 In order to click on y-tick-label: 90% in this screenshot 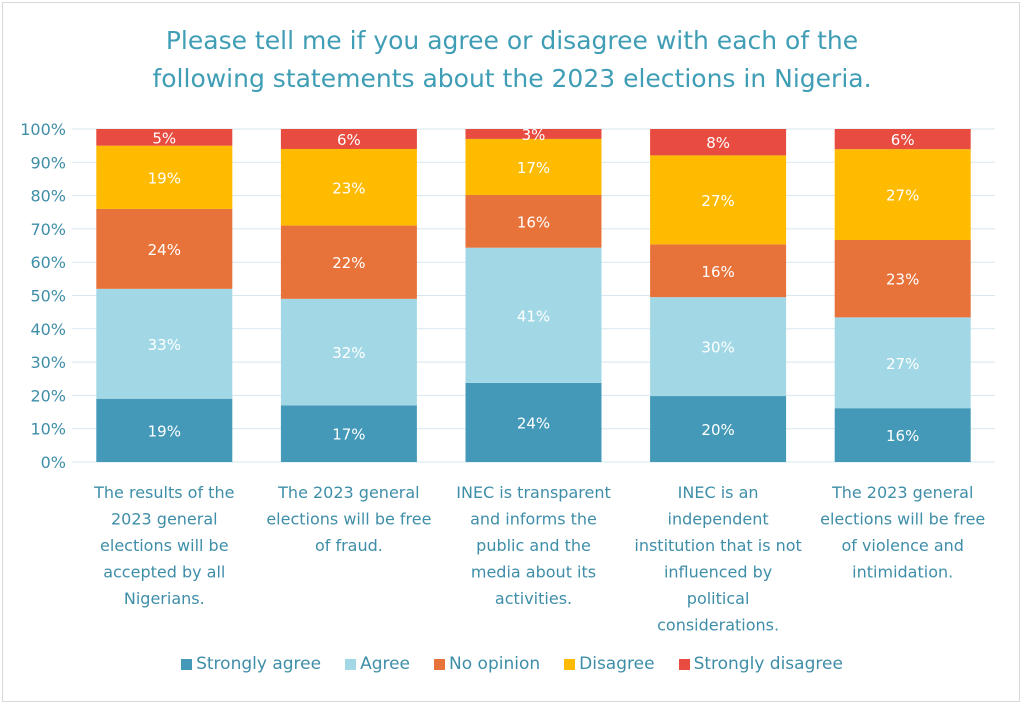, I will do `click(48, 162)`.